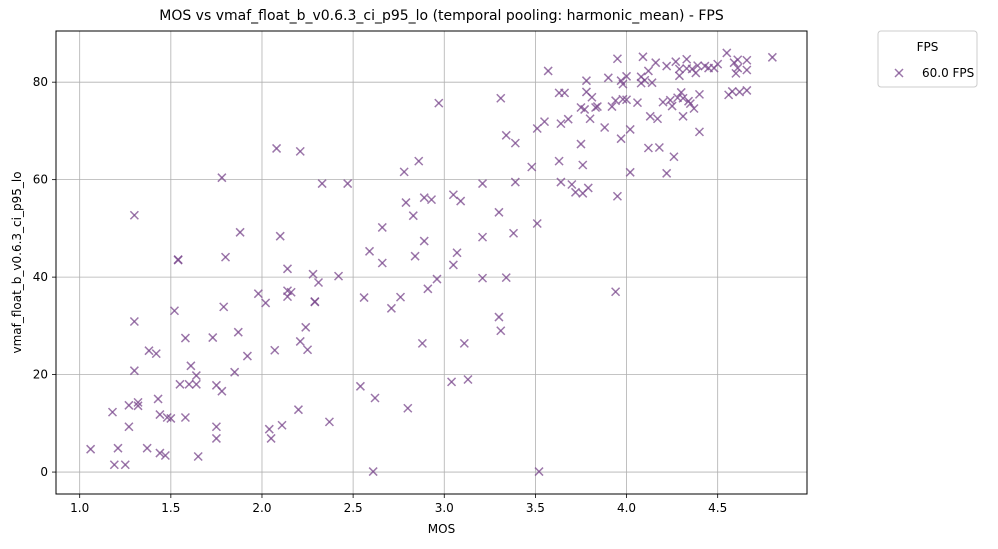 This screenshot has height=549, width=998. I want to click on x-tick-label: 2.5, so click(353, 508).